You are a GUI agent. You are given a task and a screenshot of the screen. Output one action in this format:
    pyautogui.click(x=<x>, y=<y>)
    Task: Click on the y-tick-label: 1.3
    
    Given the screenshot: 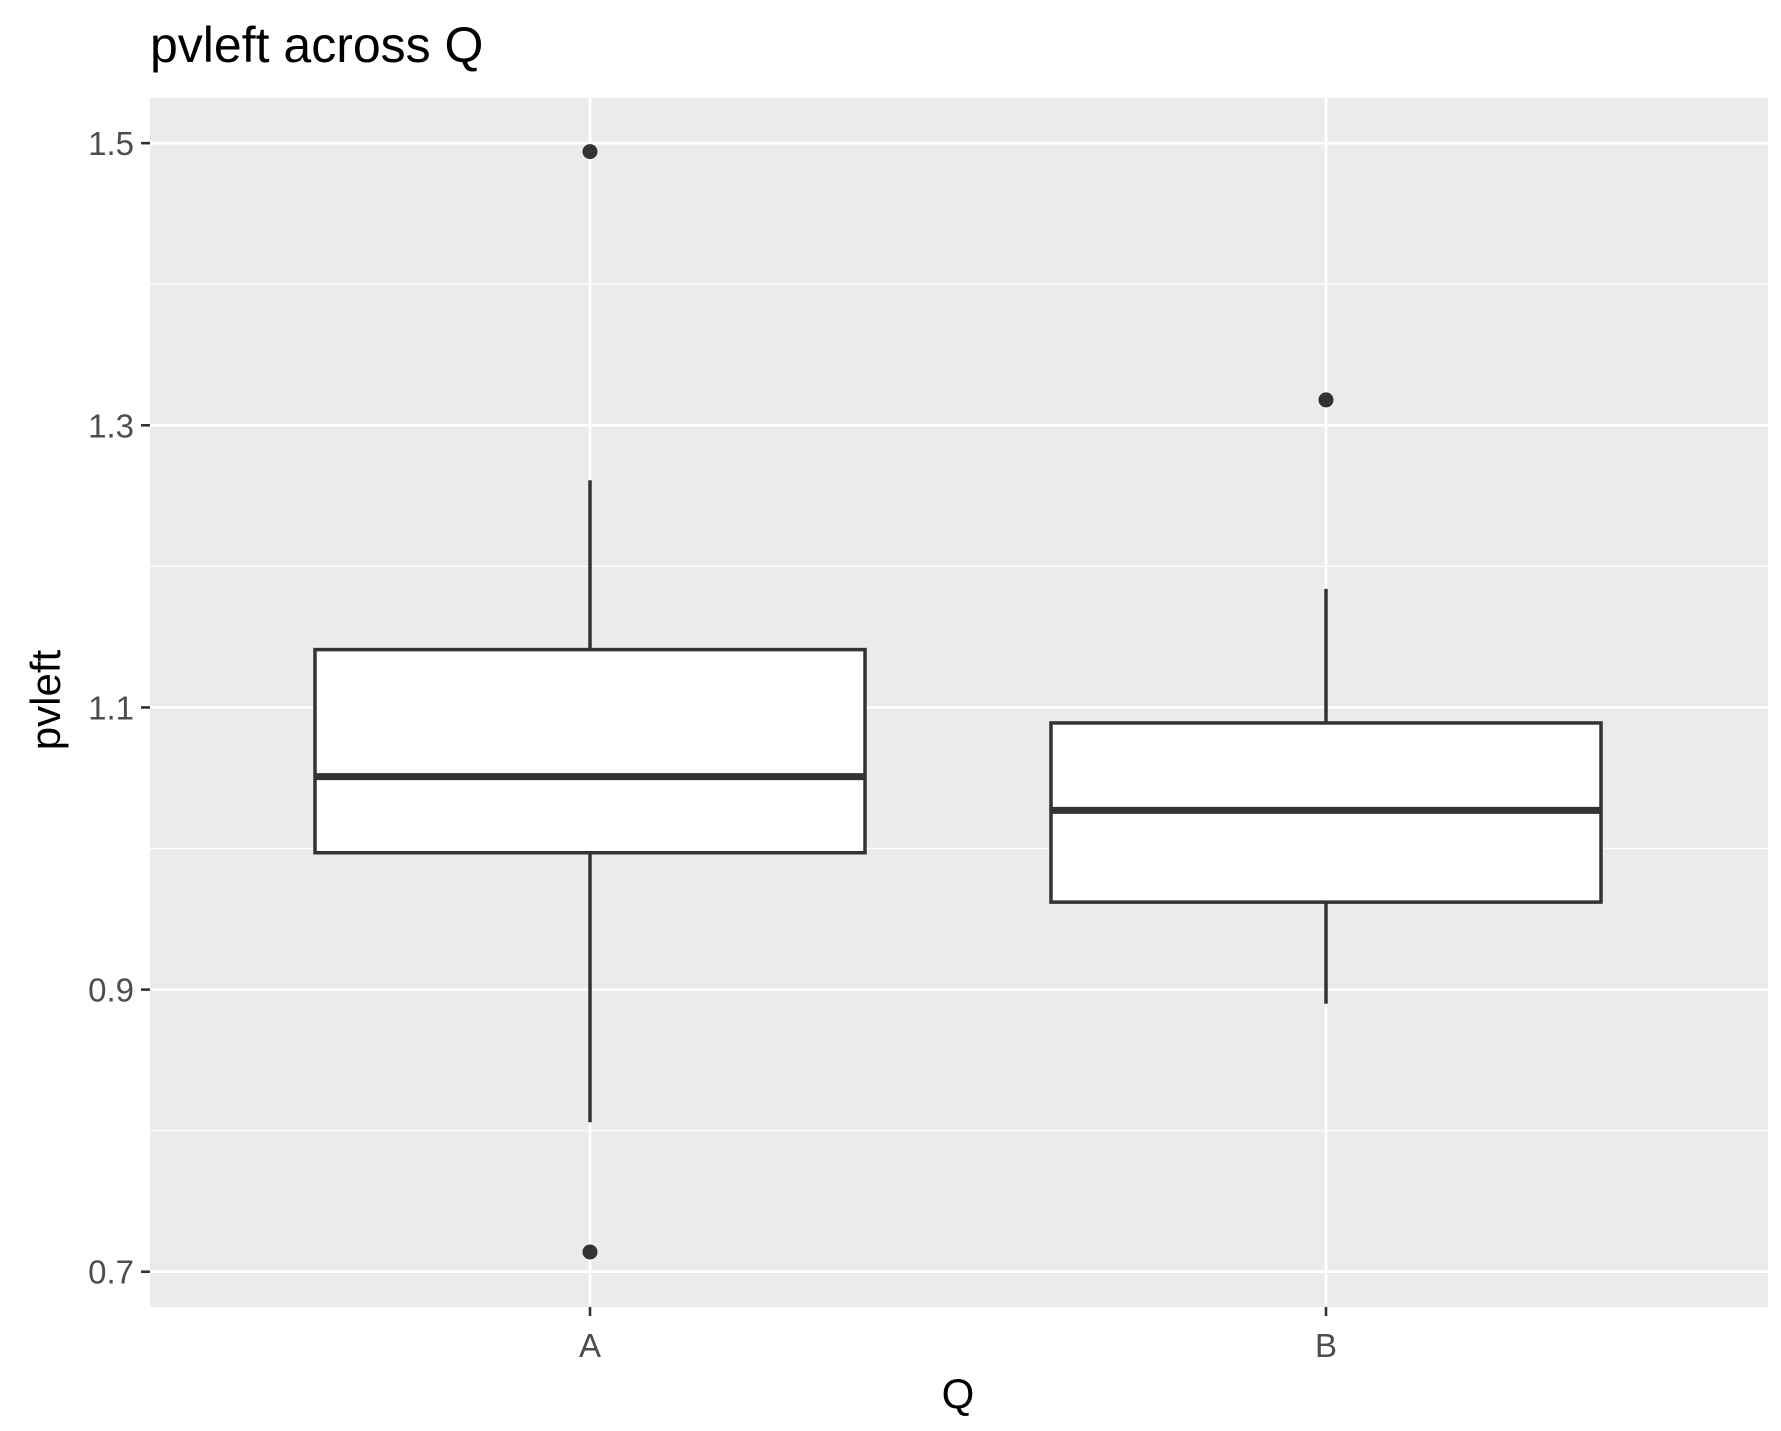 What is the action you would take?
    pyautogui.click(x=111, y=425)
    